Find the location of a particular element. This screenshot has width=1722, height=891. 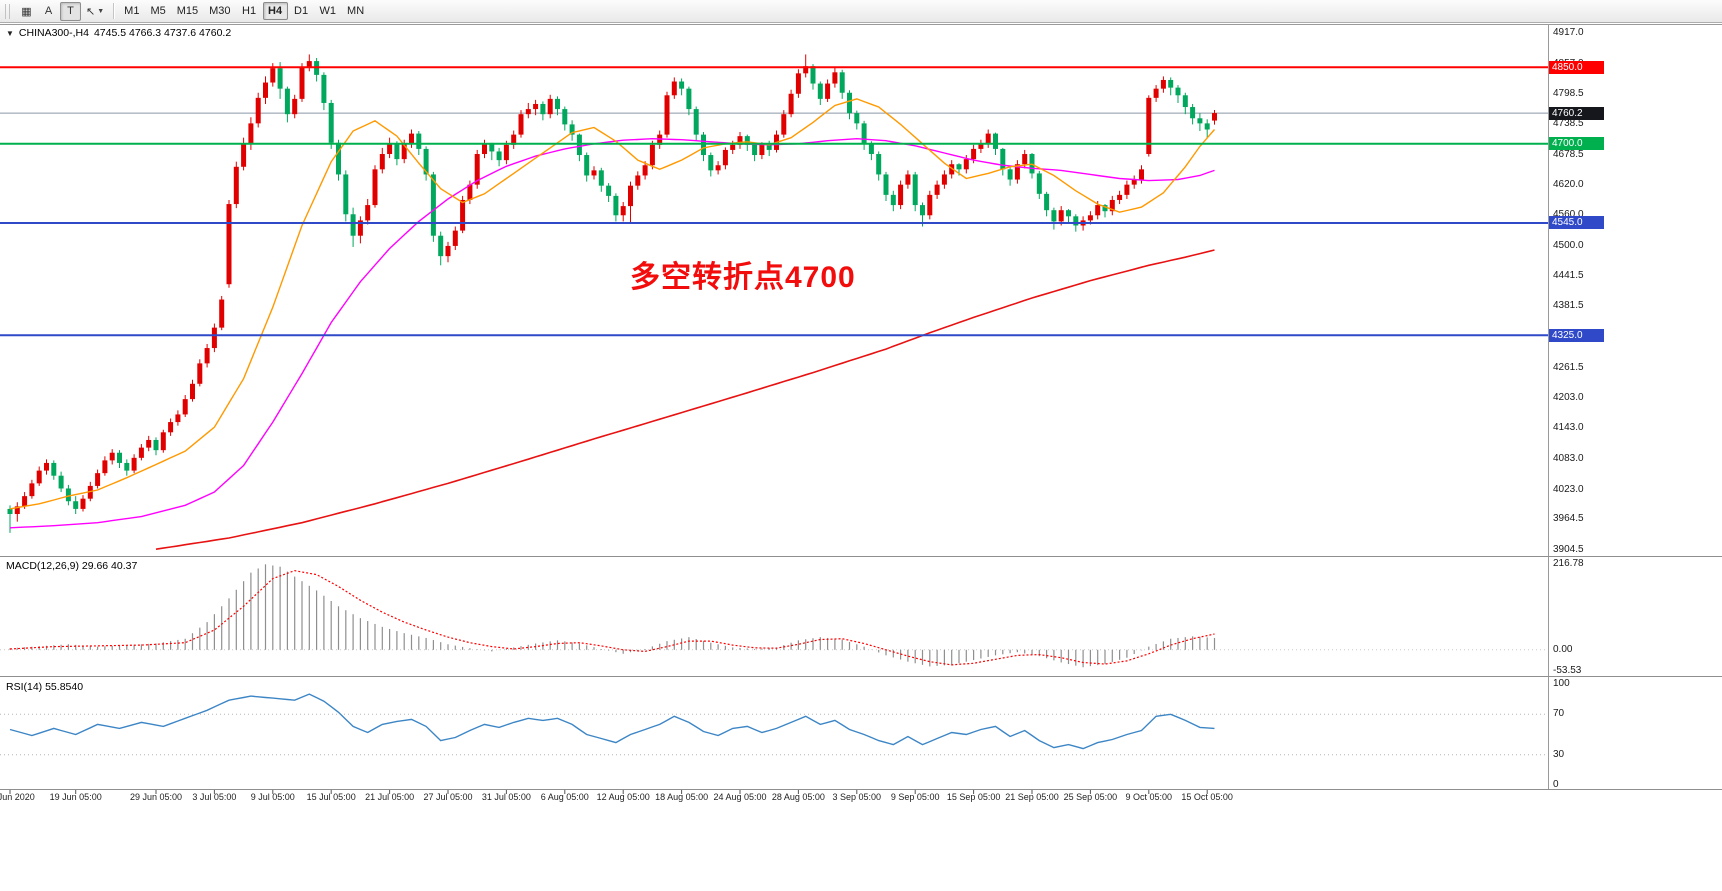

timeframe-button-m30: M30 is located at coordinates (219, 11).